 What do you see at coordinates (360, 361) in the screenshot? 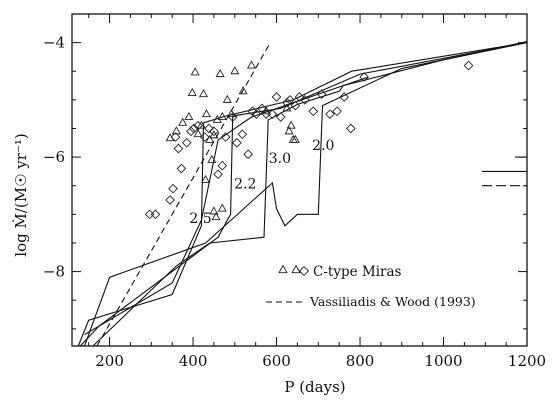
I see `x-tick-label: 800` at bounding box center [360, 361].